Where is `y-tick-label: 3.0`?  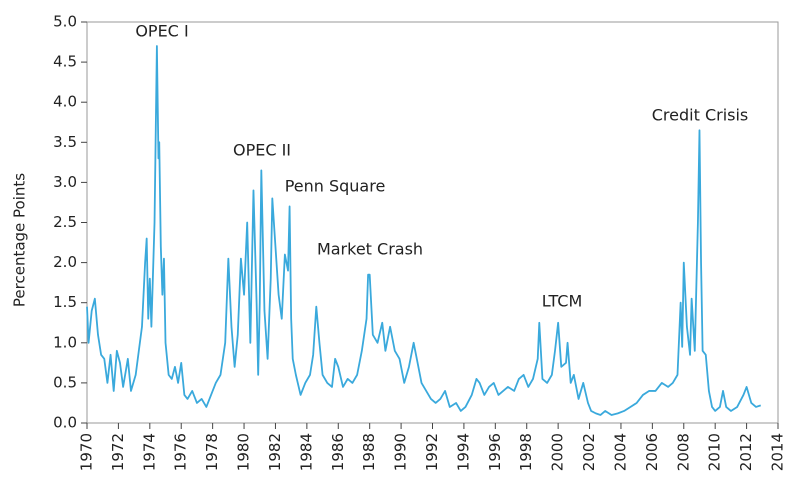 y-tick-label: 3.0 is located at coordinates (65, 182).